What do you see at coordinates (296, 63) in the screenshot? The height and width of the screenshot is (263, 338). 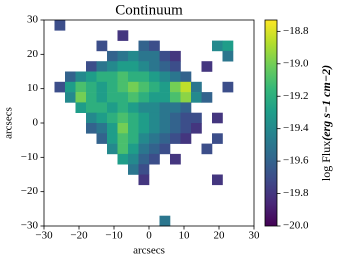 I see `colorbar-tick-label: −19.0` at bounding box center [296, 63].